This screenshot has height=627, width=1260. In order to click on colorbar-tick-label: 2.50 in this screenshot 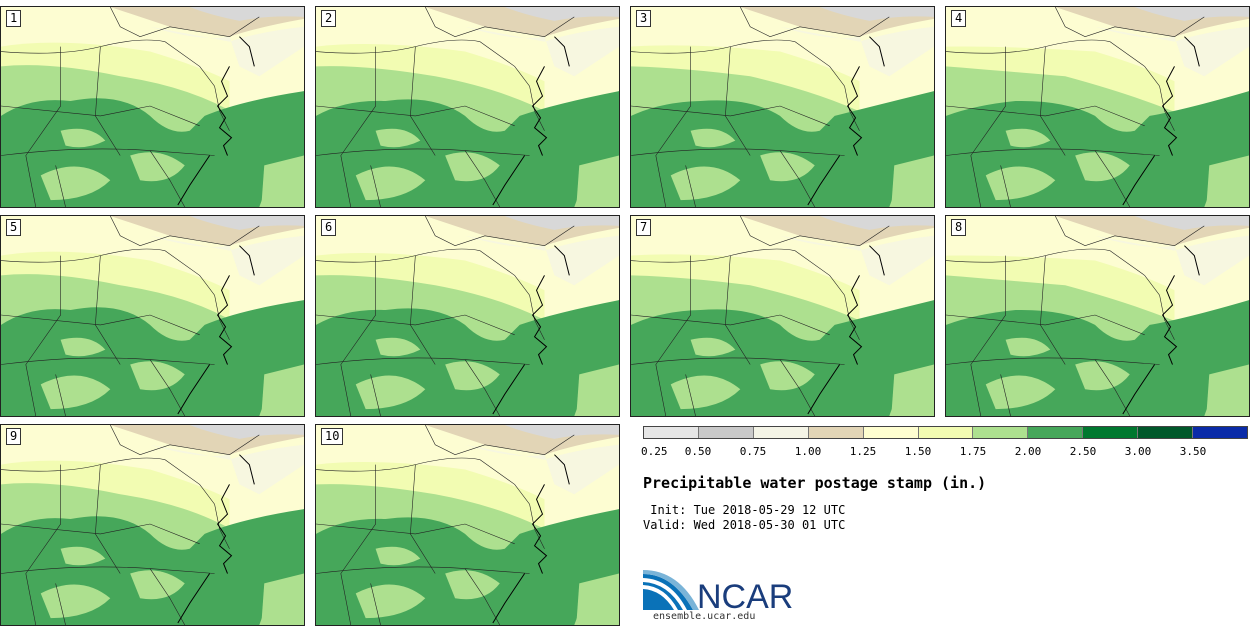, I will do `click(1083, 451)`.